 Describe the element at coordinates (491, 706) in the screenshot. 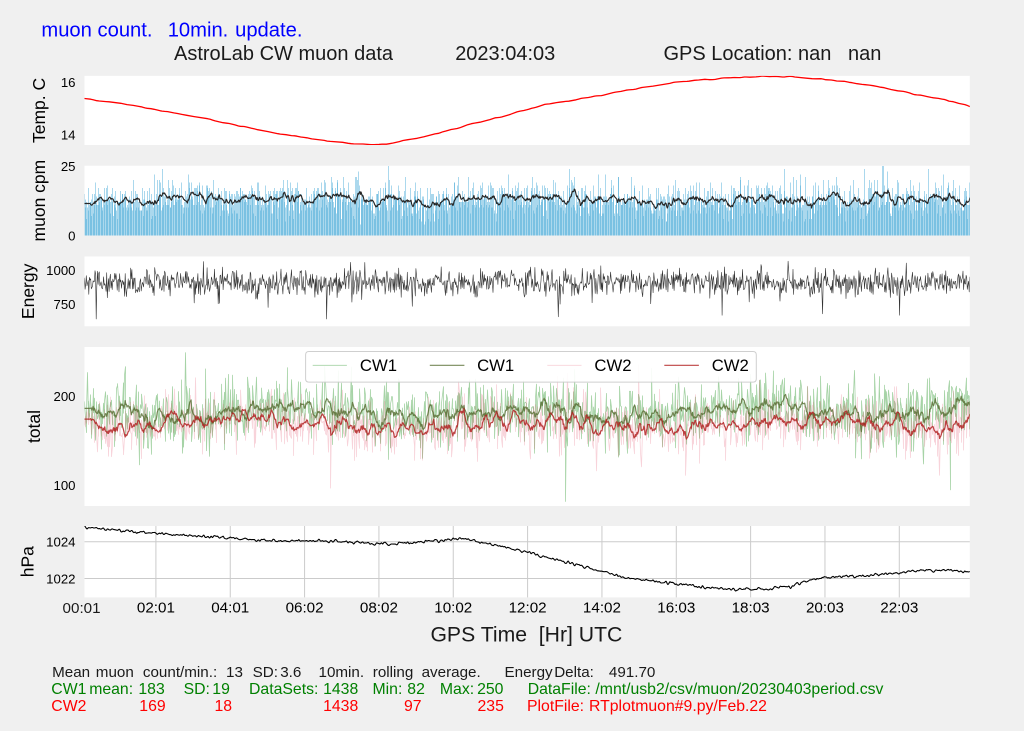

I see `svg-text: 235` at that location.